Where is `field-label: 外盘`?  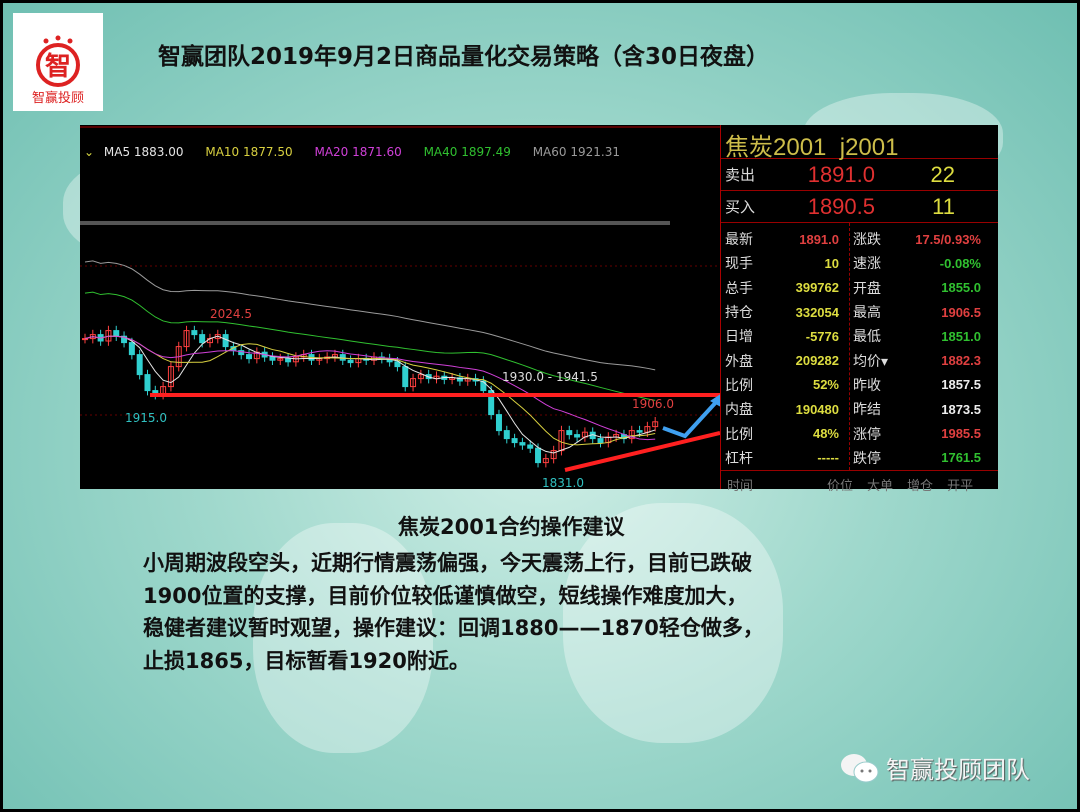 field-label: 外盘 is located at coordinates (739, 360).